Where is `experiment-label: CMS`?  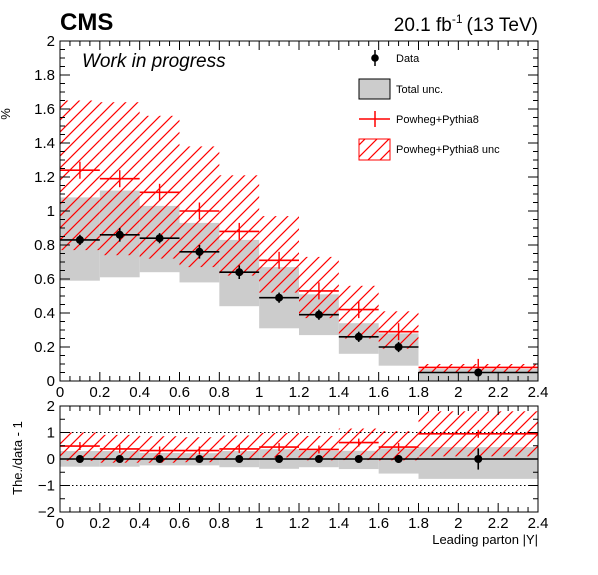
experiment-label: CMS is located at coordinates (86, 22).